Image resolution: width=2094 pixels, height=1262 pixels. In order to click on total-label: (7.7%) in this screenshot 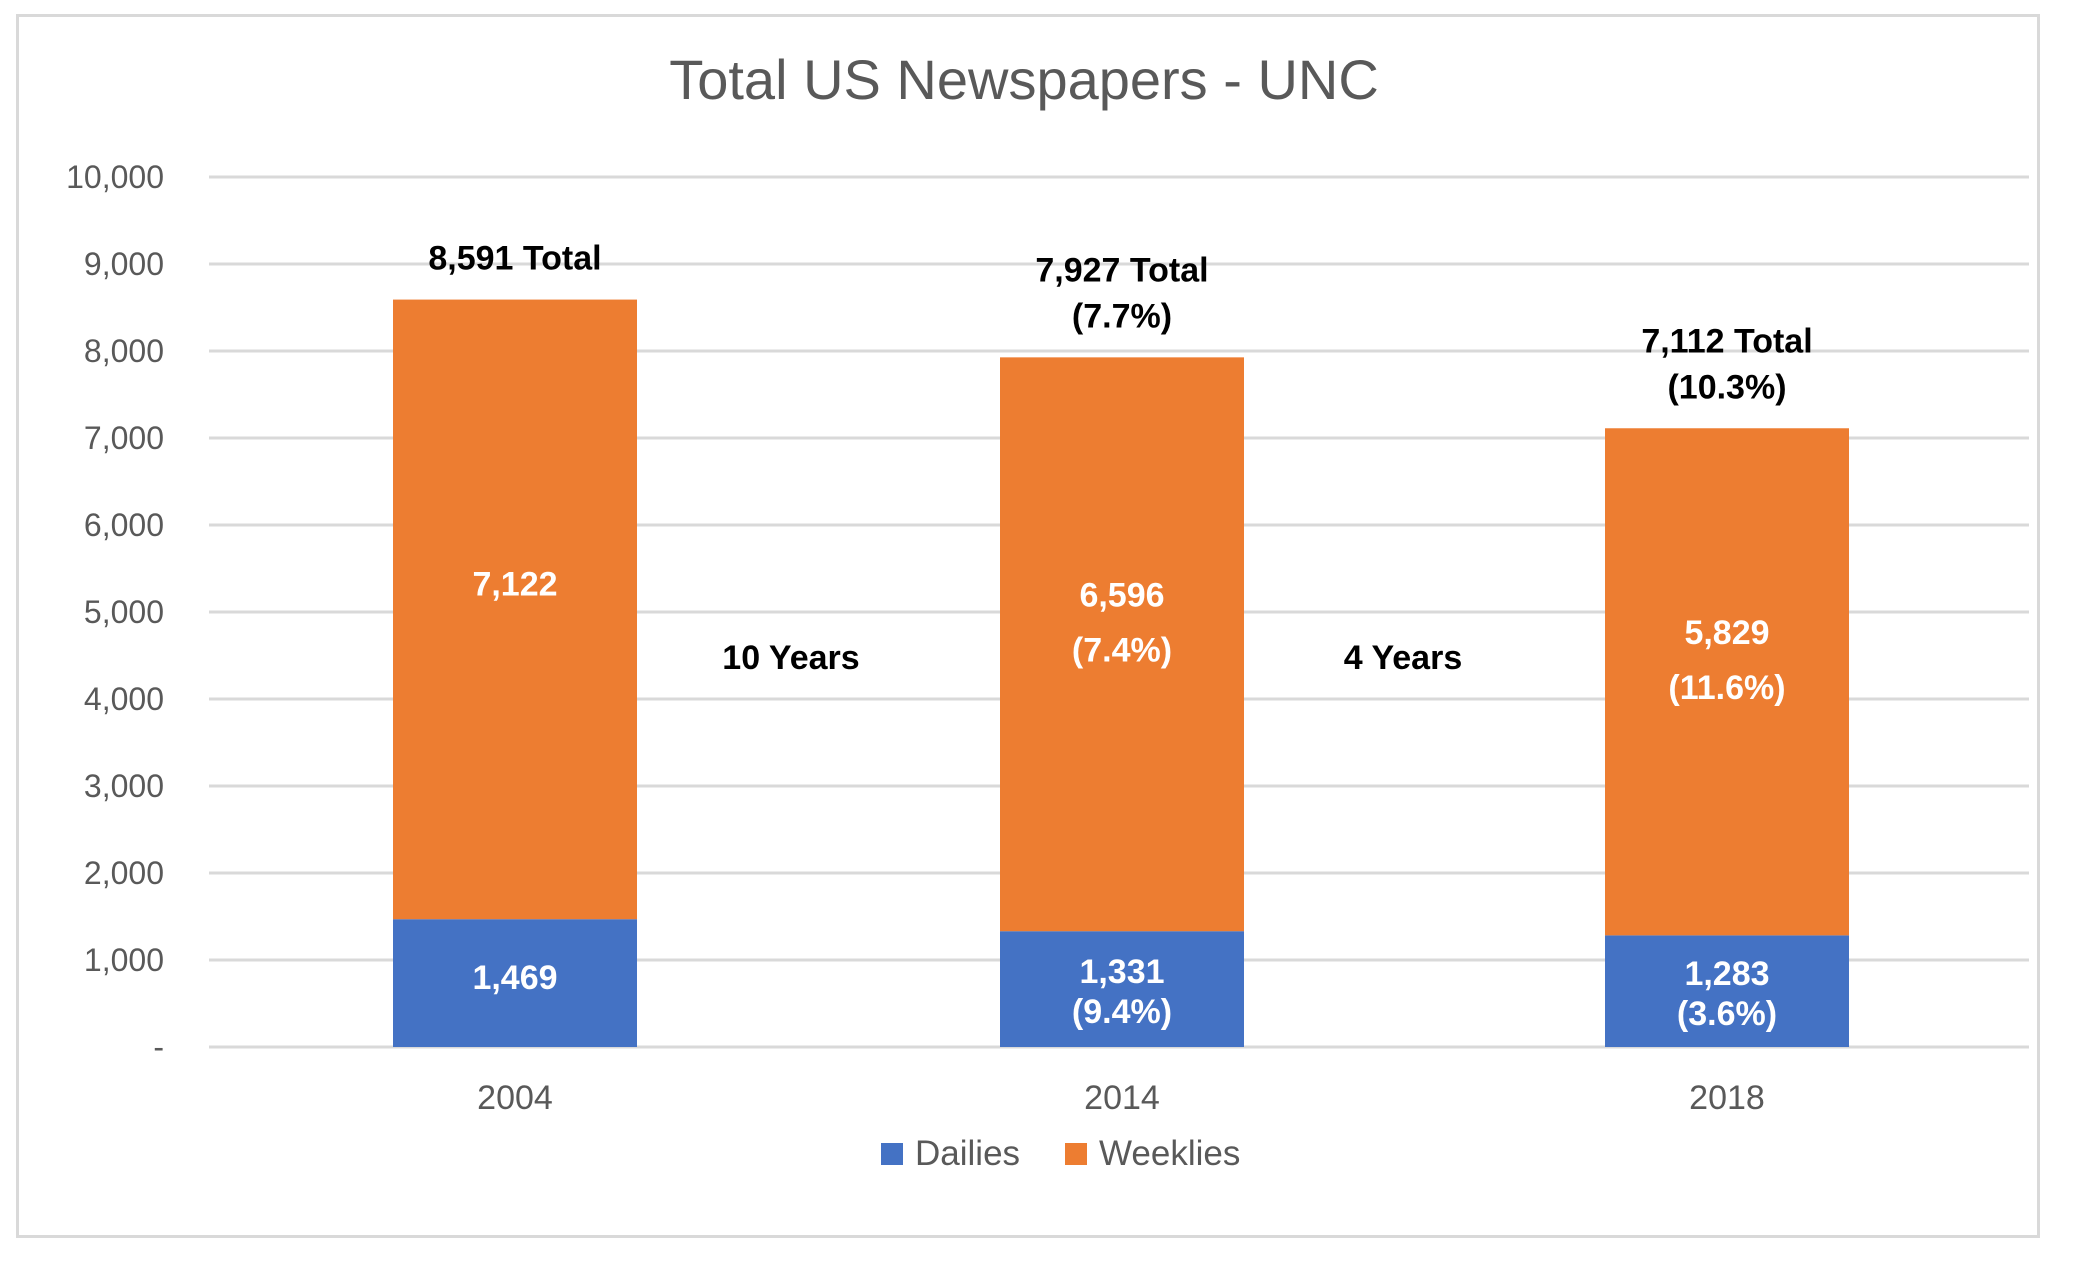, I will do `click(1122, 316)`.